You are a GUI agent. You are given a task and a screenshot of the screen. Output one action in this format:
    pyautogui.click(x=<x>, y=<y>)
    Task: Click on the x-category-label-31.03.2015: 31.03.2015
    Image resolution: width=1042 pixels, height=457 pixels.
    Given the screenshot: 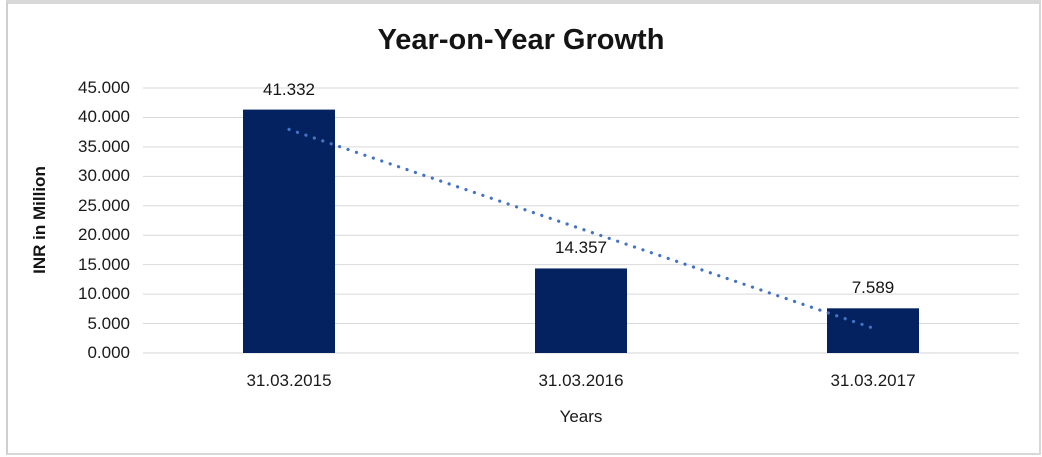 What is the action you would take?
    pyautogui.click(x=289, y=380)
    